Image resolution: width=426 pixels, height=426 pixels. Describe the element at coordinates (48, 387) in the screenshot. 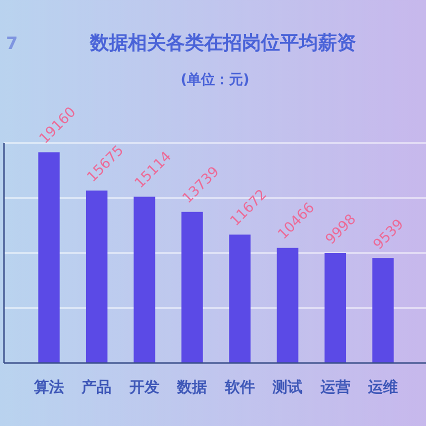

I see `x-tick-label: 算法` at that location.